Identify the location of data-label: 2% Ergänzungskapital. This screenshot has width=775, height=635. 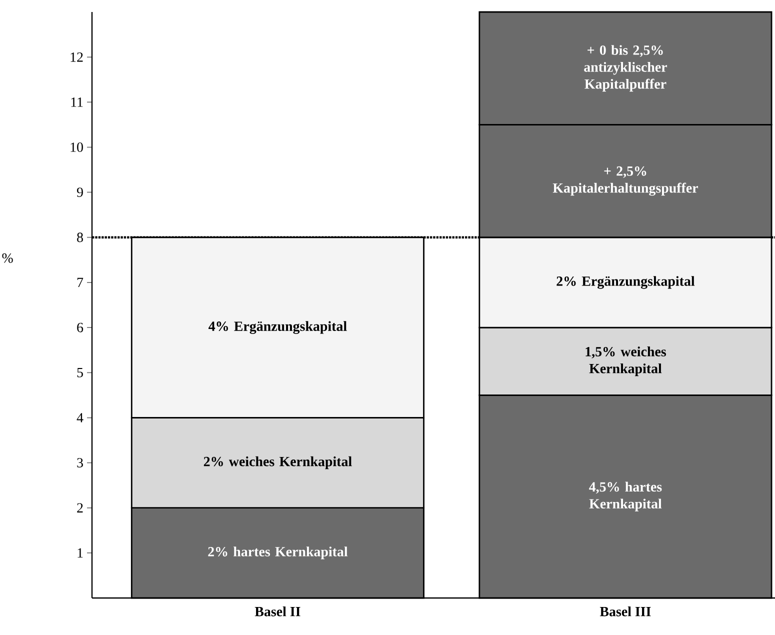
(625, 282).